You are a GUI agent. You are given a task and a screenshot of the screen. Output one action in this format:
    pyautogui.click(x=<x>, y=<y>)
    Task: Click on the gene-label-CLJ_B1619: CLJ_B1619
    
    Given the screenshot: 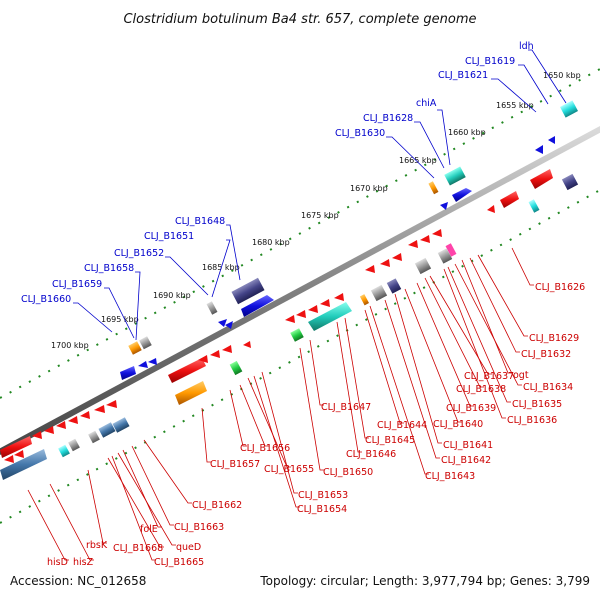 What is the action you would take?
    pyautogui.click(x=490, y=61)
    